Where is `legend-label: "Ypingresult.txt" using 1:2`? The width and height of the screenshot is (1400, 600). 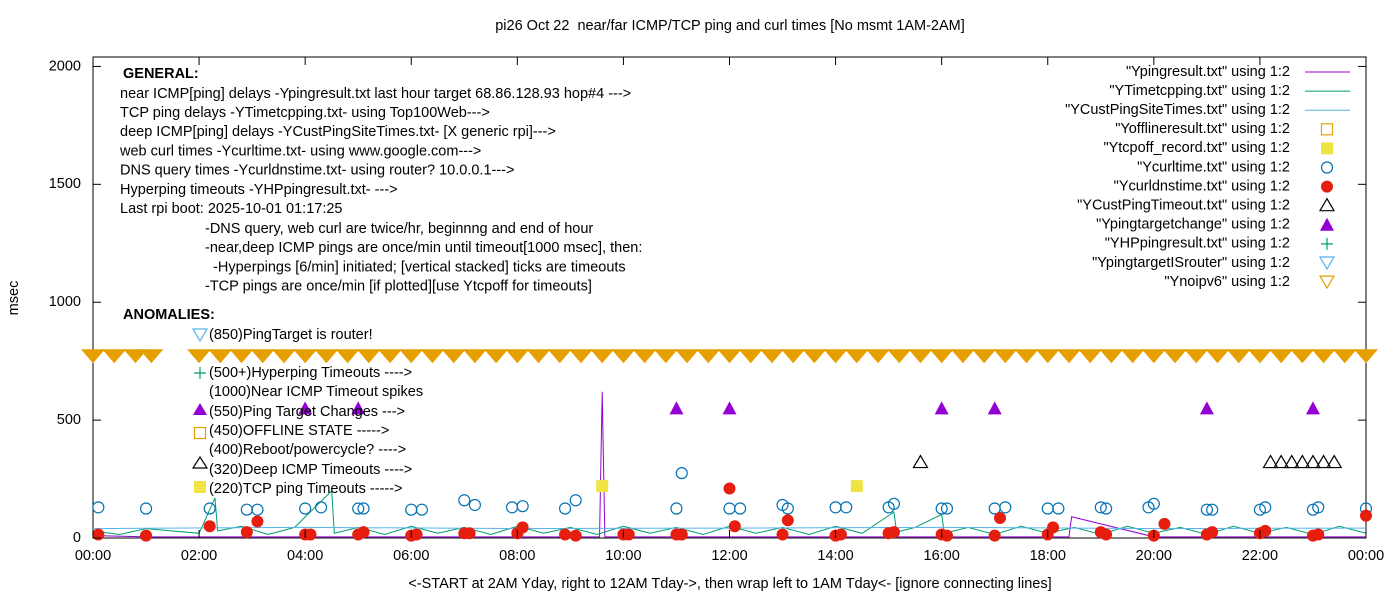 legend-label: "Ypingresult.txt" using 1:2 is located at coordinates (1208, 72).